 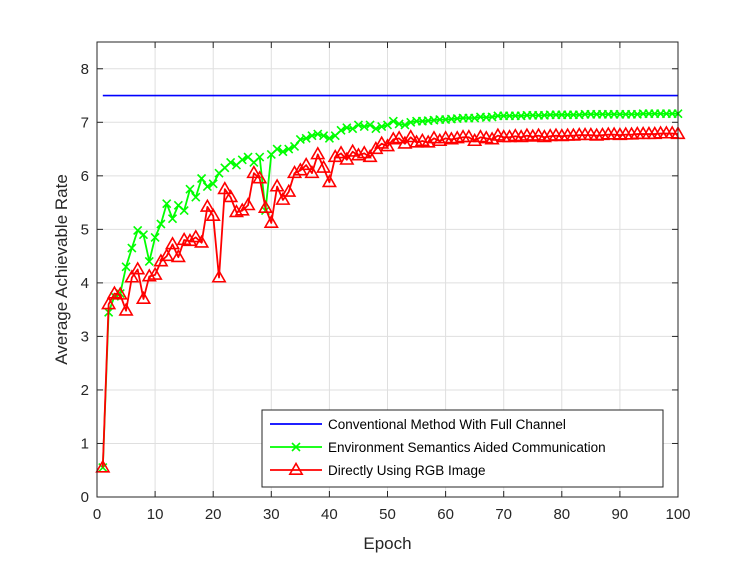 What do you see at coordinates (85, 69) in the screenshot?
I see `y-tick-label: 8` at bounding box center [85, 69].